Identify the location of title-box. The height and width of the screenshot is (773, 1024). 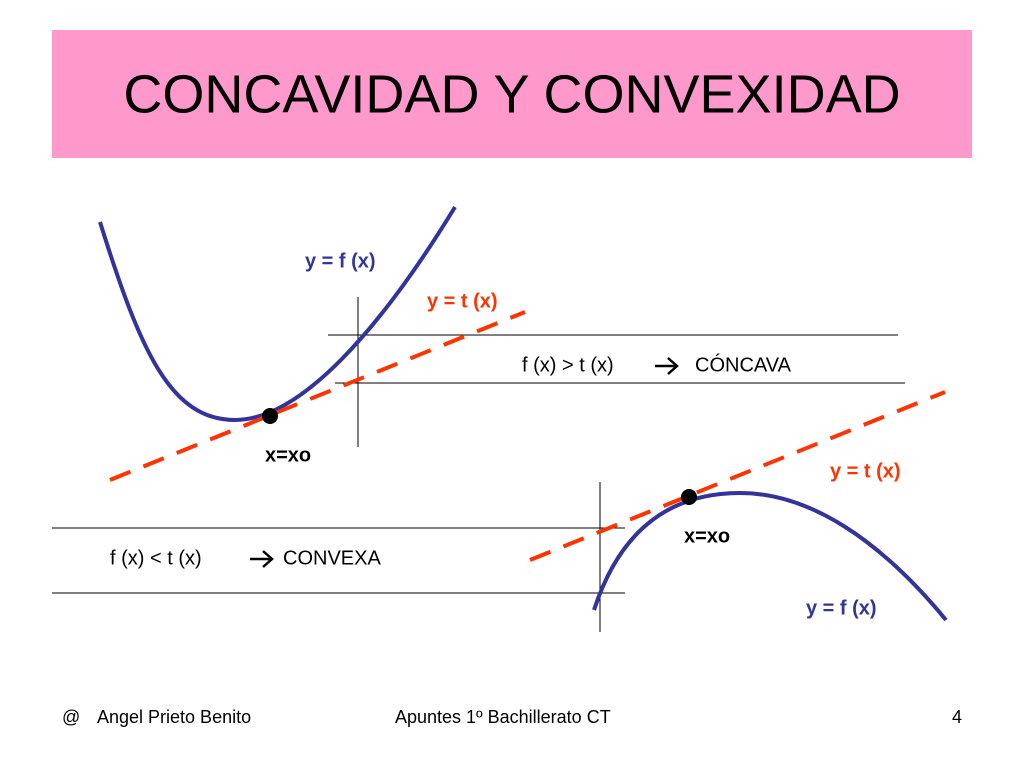
(512, 94).